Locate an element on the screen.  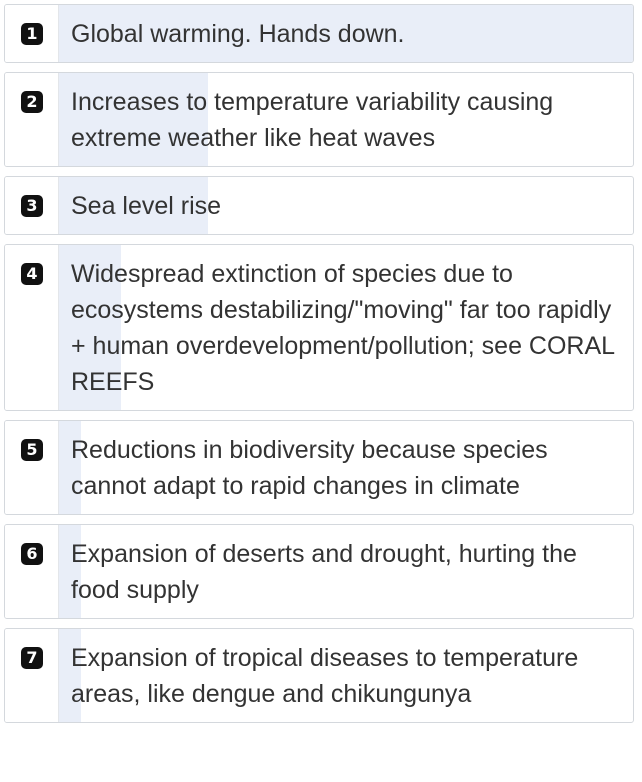
list-item: 1 Global warming. Hands down. is located at coordinates (319, 33).